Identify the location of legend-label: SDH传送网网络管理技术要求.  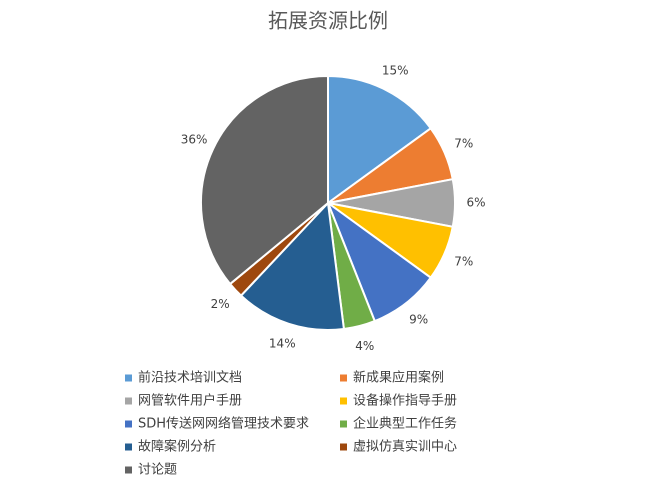
(223, 424).